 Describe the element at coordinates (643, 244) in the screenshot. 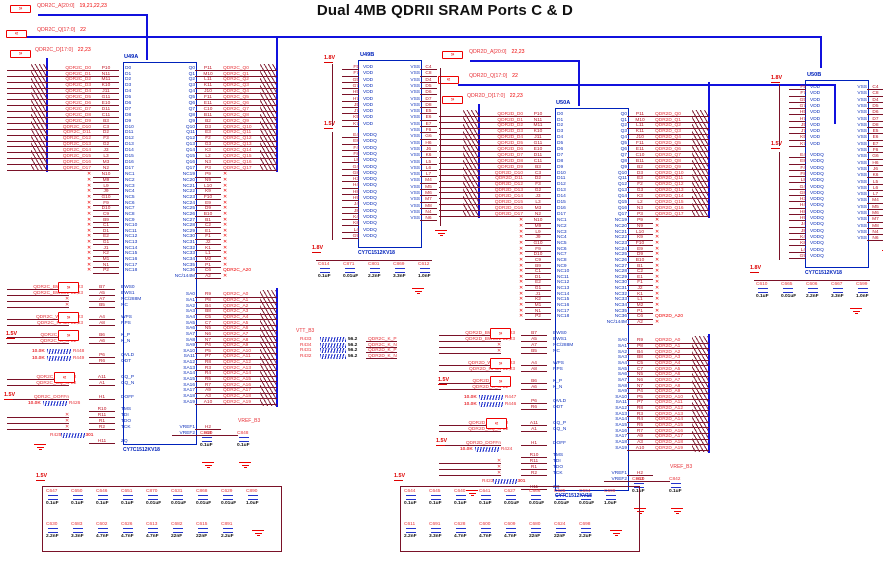

I see `pin-row: NC23 F10 ✕` at that location.